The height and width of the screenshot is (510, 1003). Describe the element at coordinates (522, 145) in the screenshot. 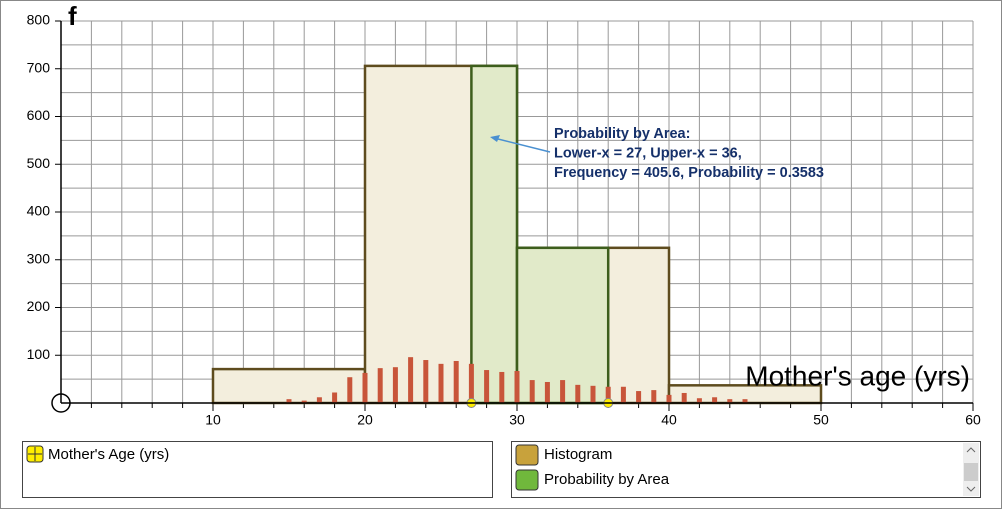

I see `annotation-arrow` at that location.